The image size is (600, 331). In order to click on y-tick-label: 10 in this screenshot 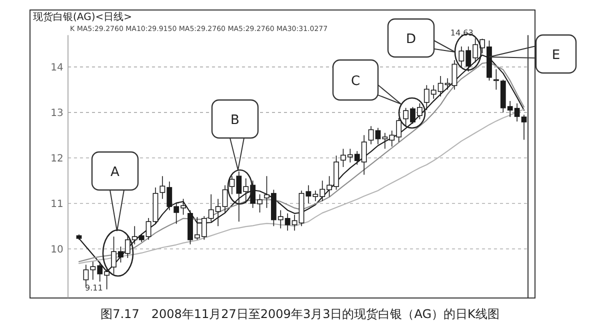, I will do `click(57, 250)`.